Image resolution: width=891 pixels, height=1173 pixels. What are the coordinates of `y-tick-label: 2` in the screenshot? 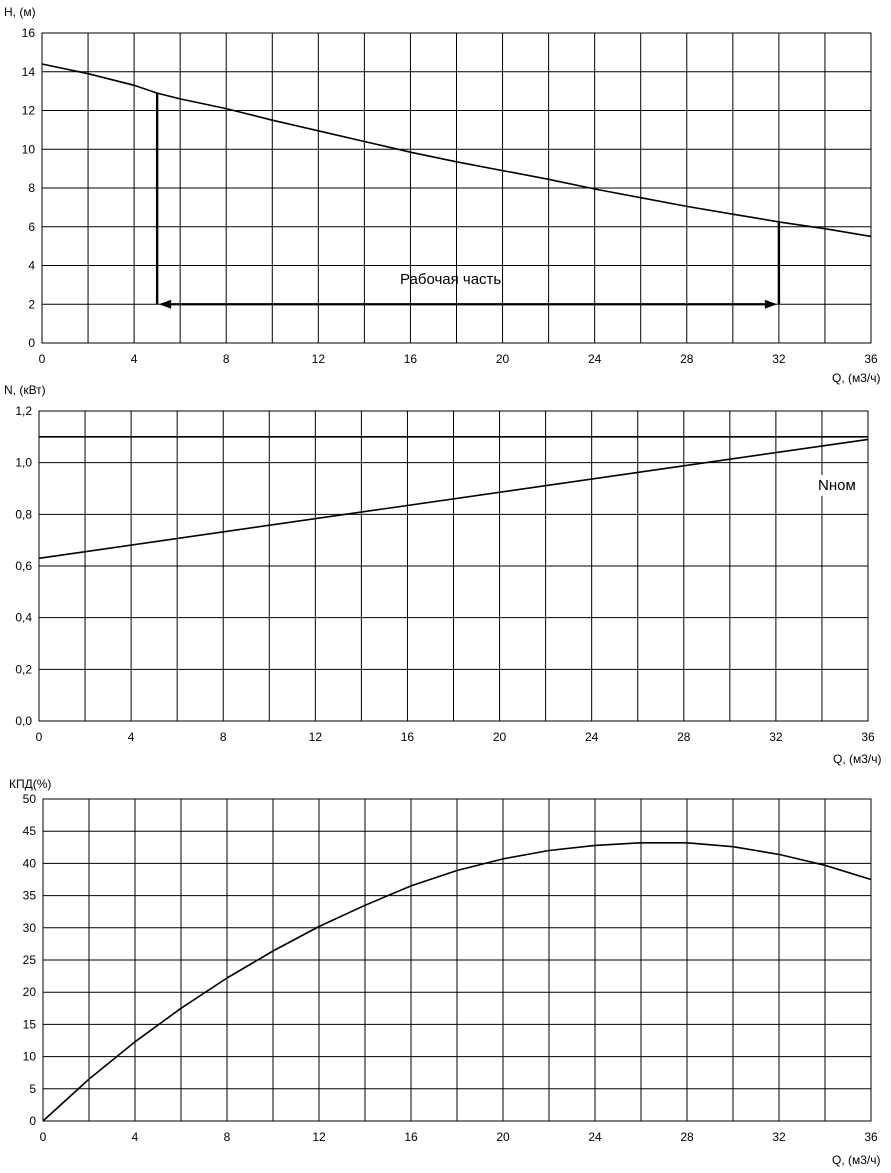 It's located at (31, 304).